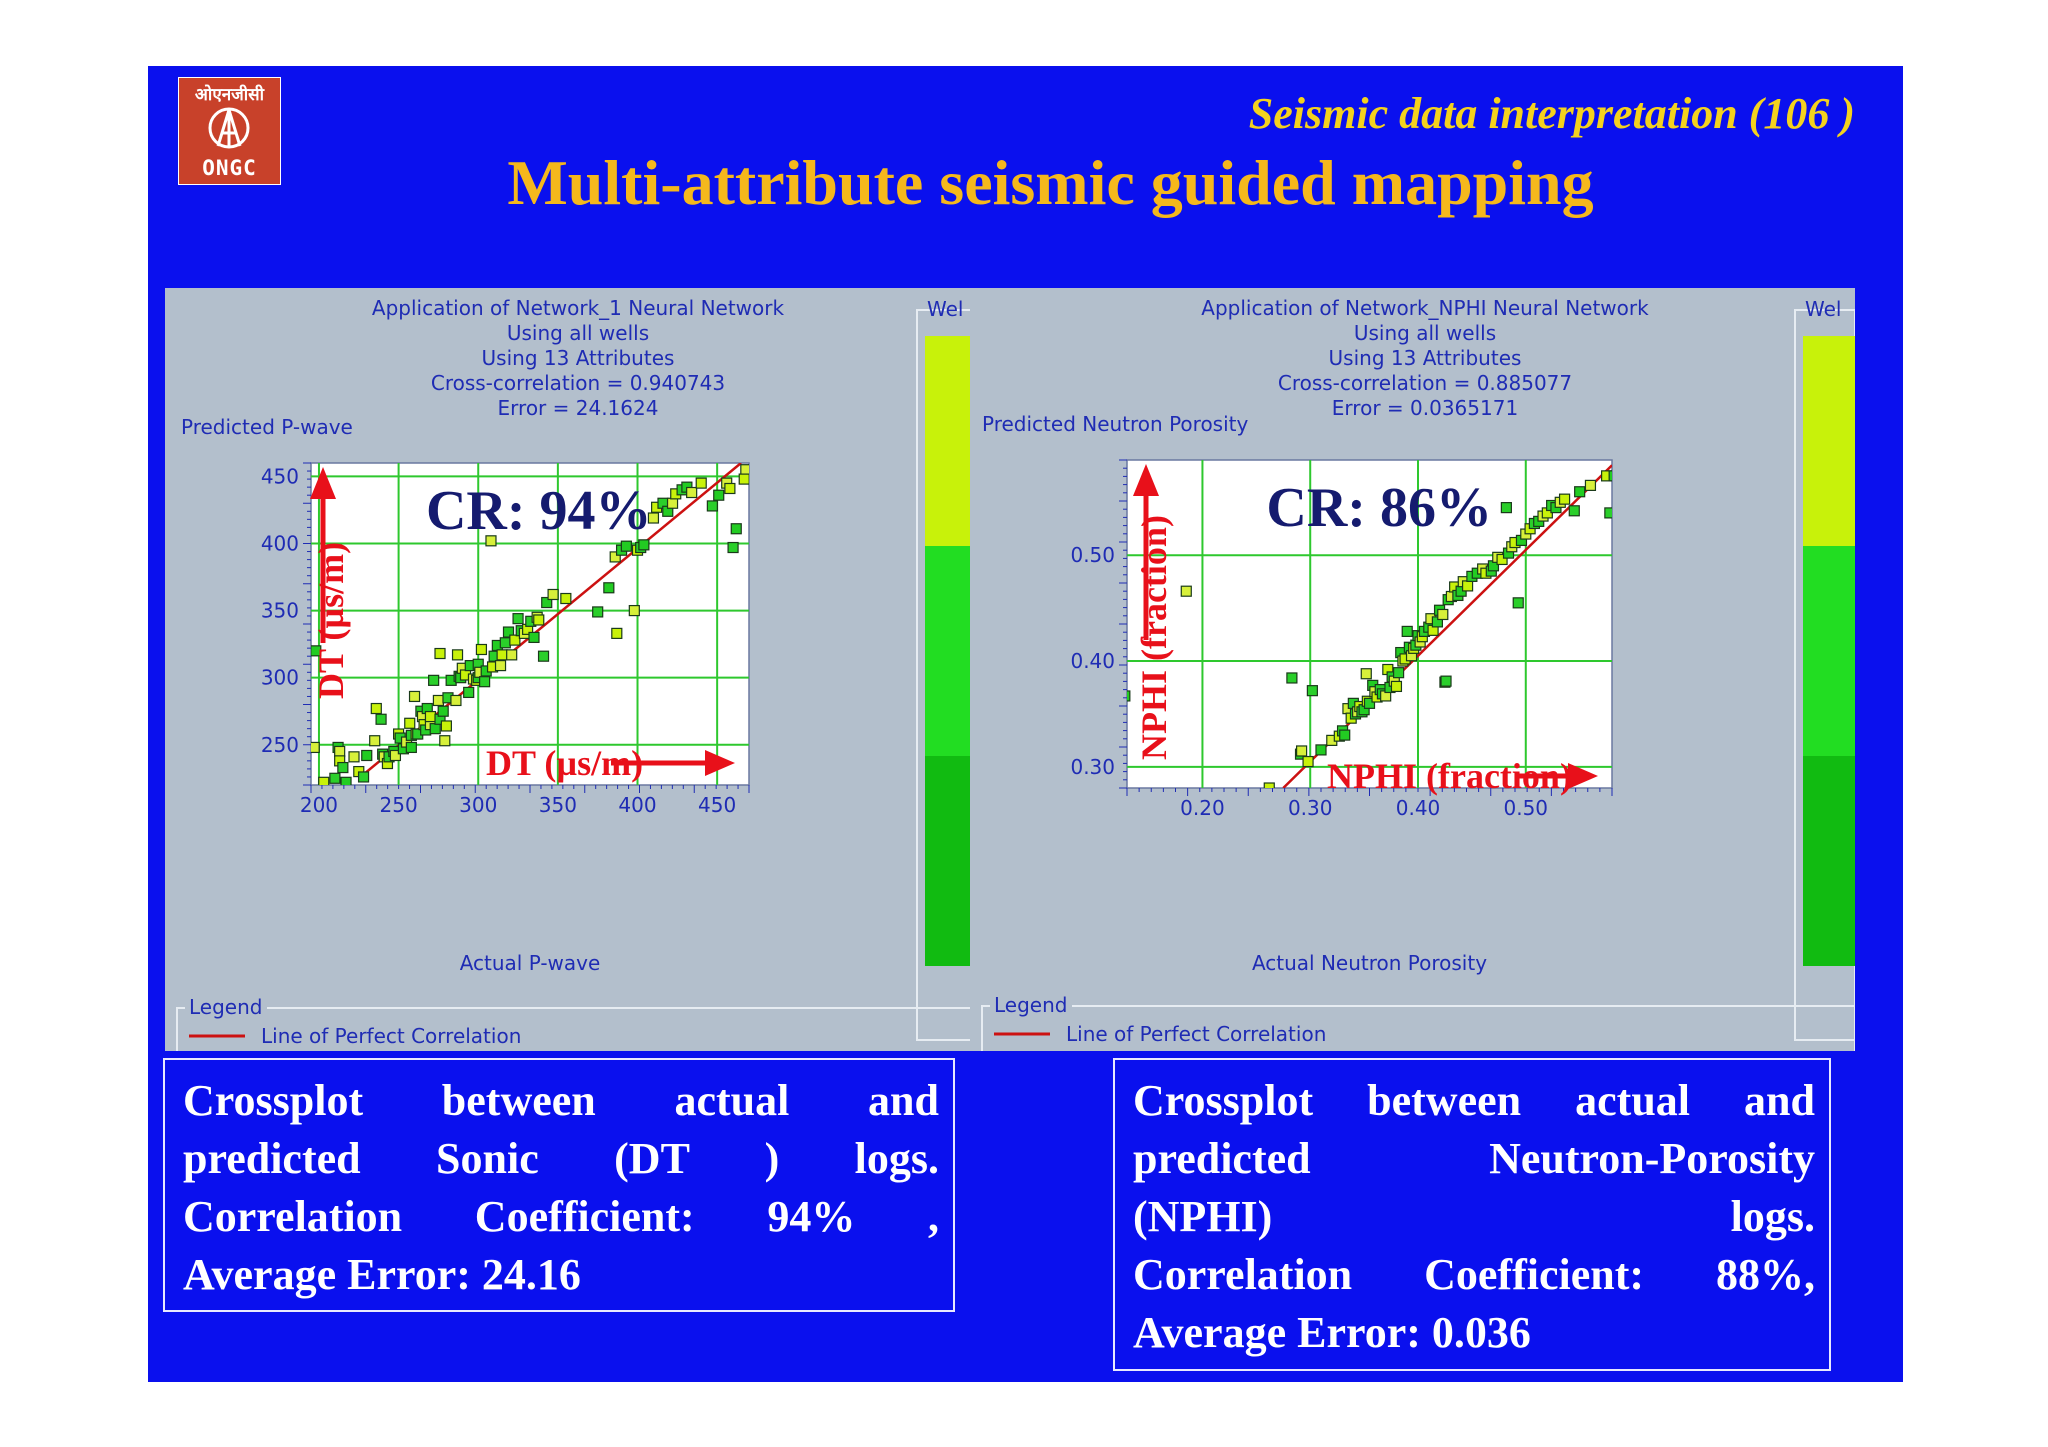 Image resolution: width=2048 pixels, height=1447 pixels. I want to click on x-axis-label: Actual P-wave, so click(530, 963).